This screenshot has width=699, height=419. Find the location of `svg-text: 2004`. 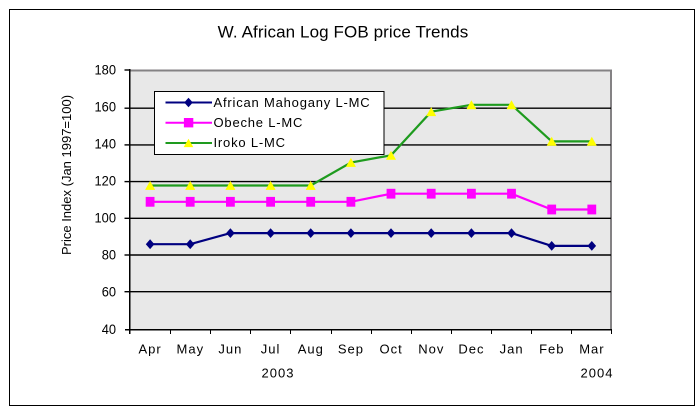

svg-text: 2004 is located at coordinates (597, 373).